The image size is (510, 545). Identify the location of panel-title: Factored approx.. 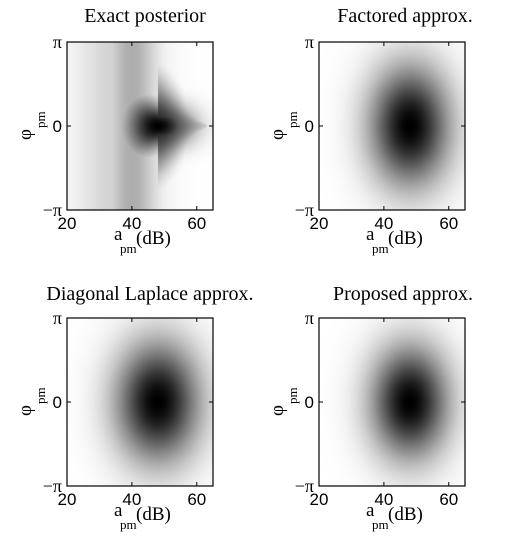
(405, 16).